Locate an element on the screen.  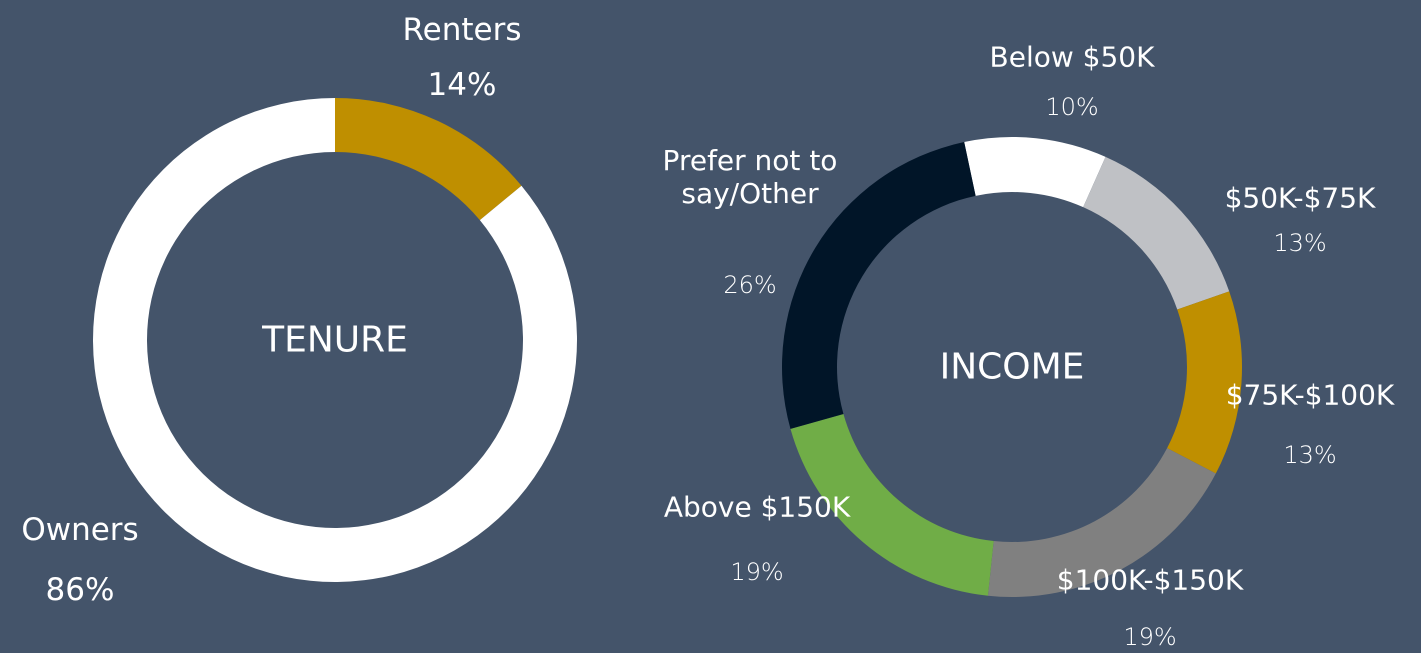
segment-value: 86% is located at coordinates (80, 590).